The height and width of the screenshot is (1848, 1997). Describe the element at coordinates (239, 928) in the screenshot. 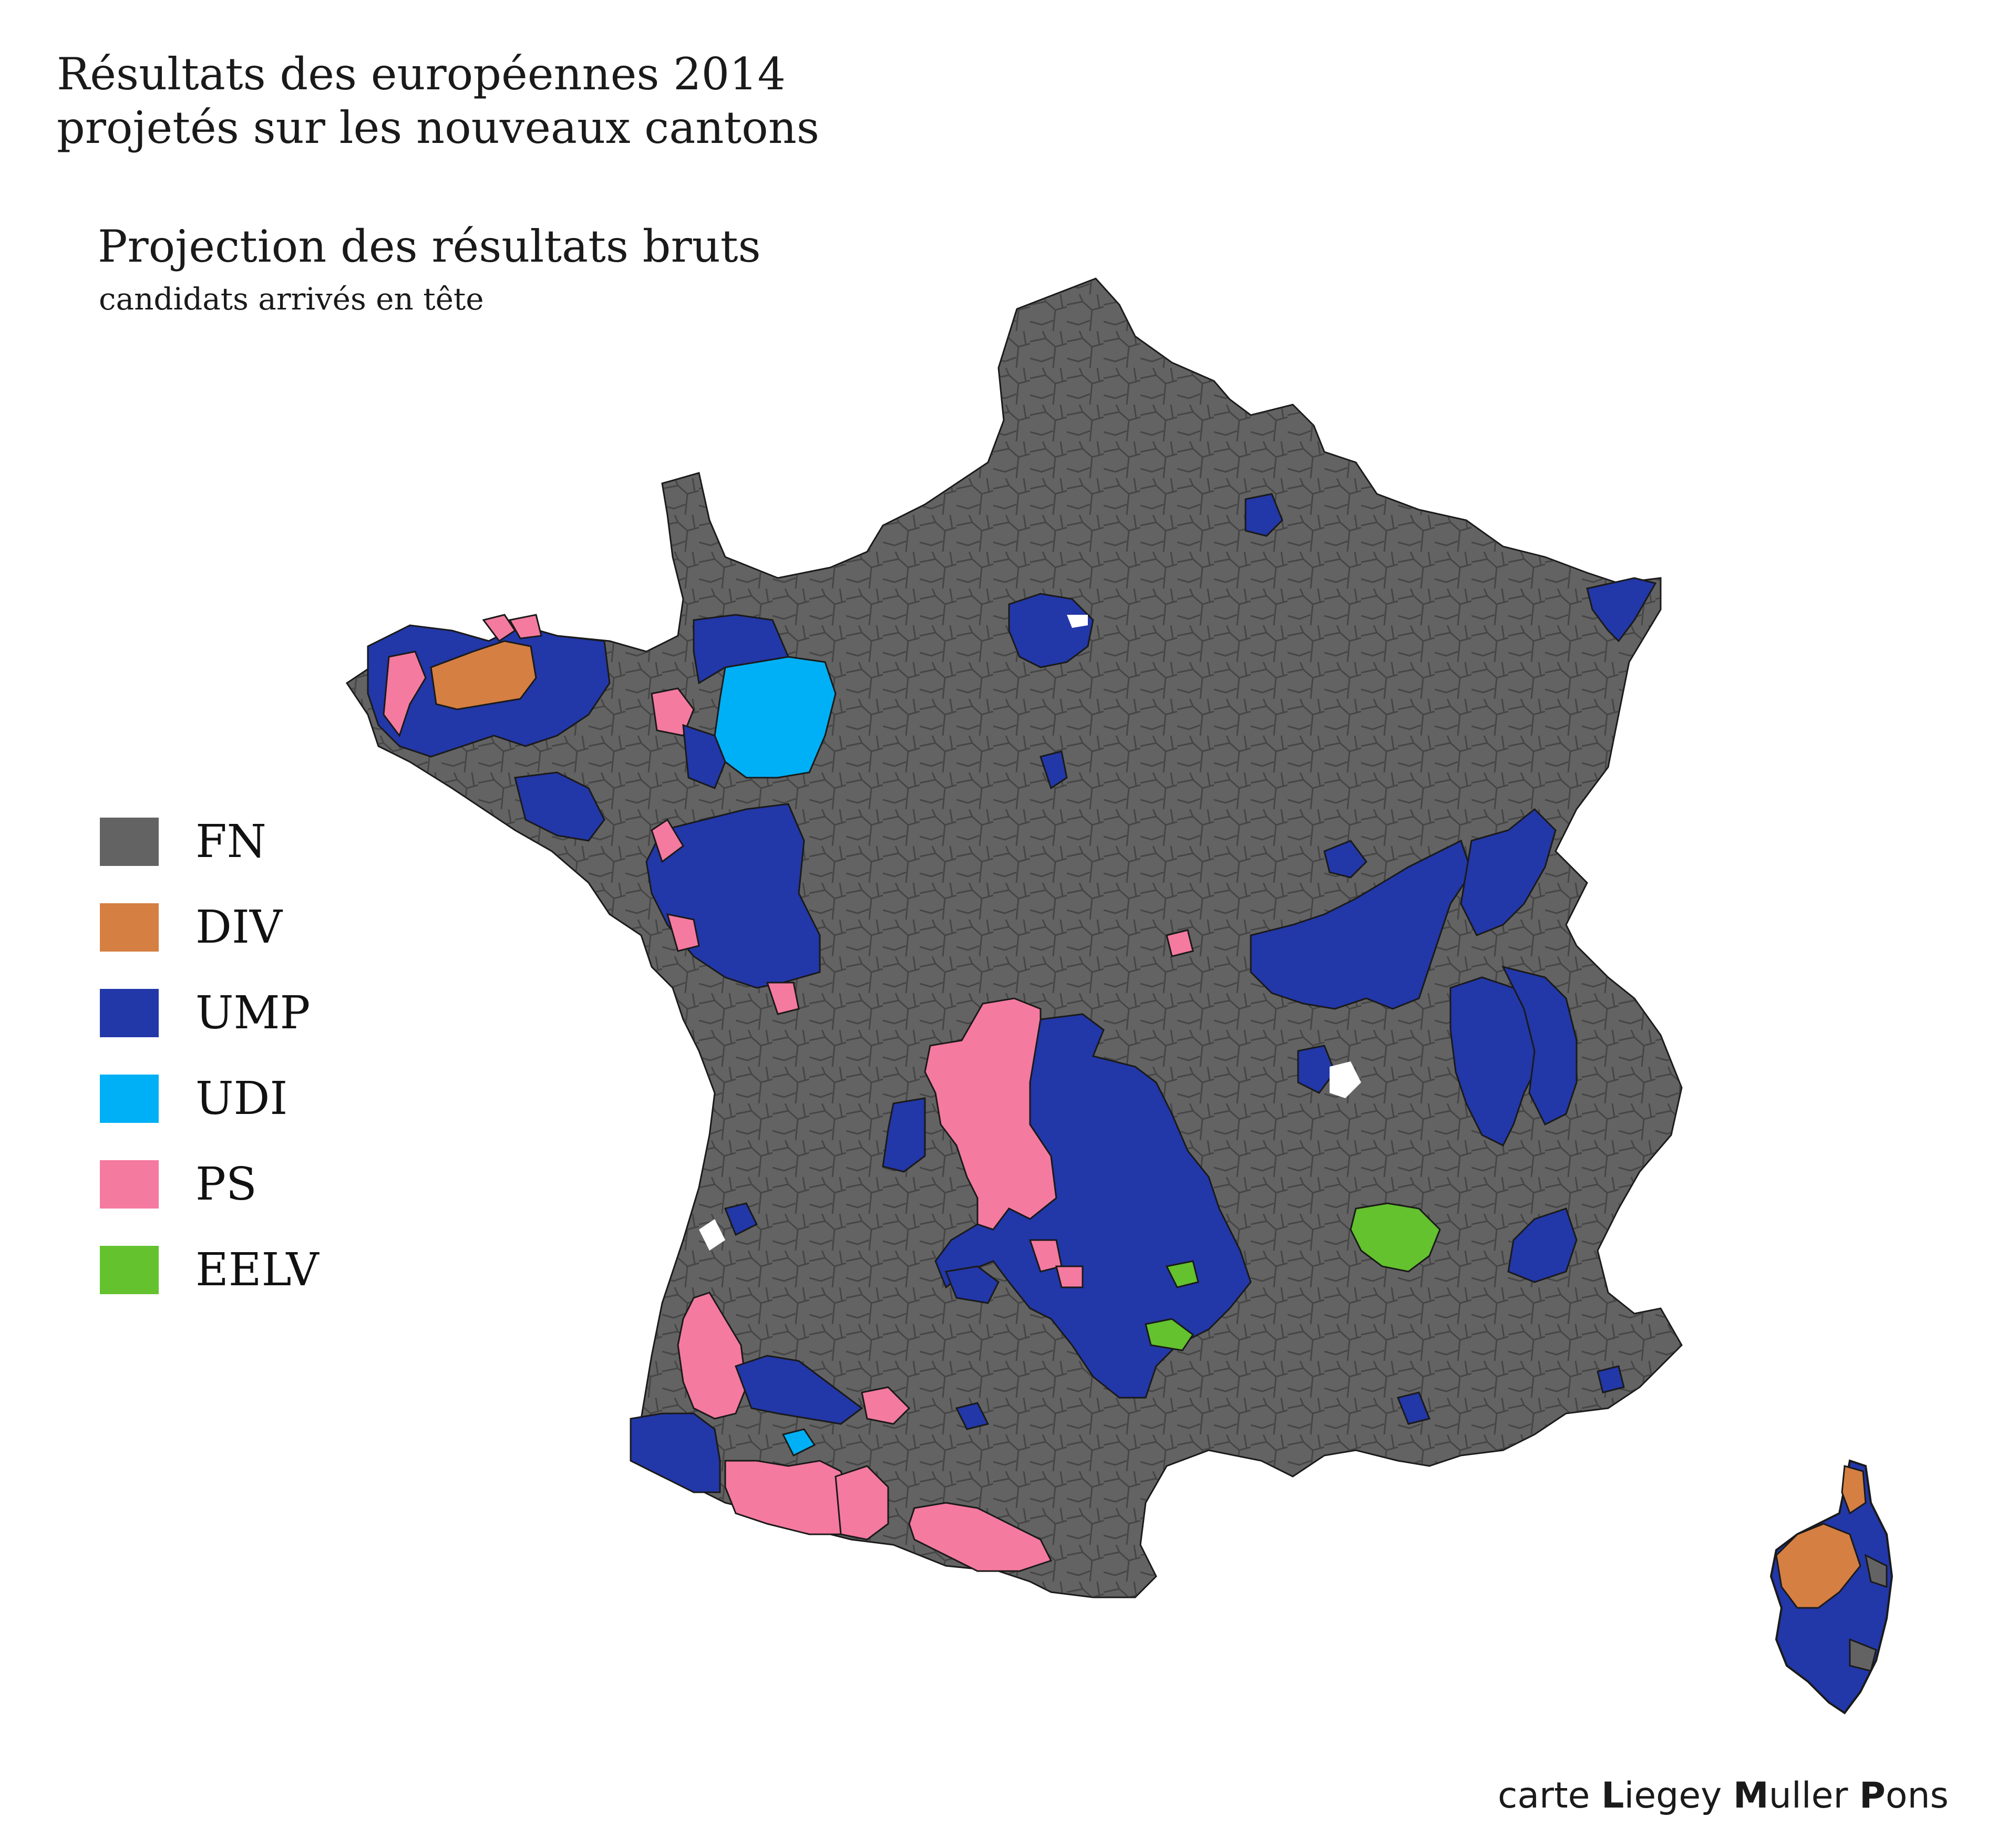

I see `legend-label-div: DIV` at that location.